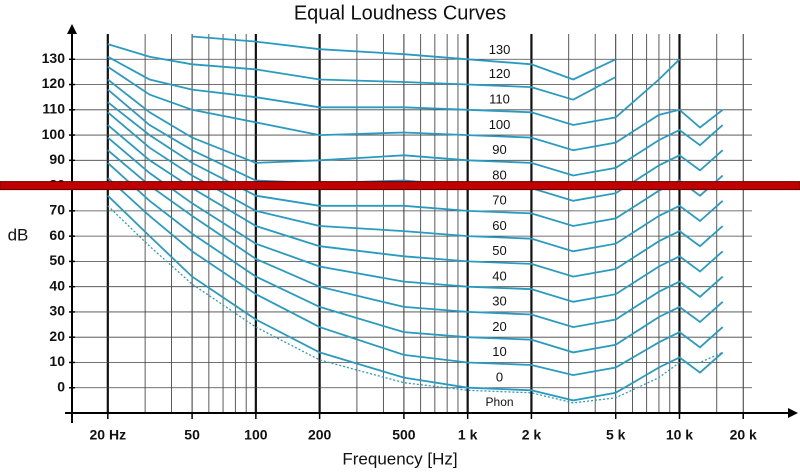 The width and height of the screenshot is (800, 473). I want to click on y-tick-label: 50, so click(57, 260).